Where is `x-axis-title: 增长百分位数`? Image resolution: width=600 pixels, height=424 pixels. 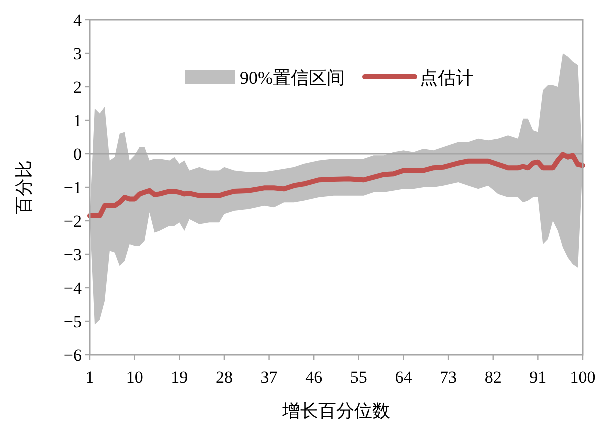
x-axis-title: 增长百分位数 is located at coordinates (336, 411).